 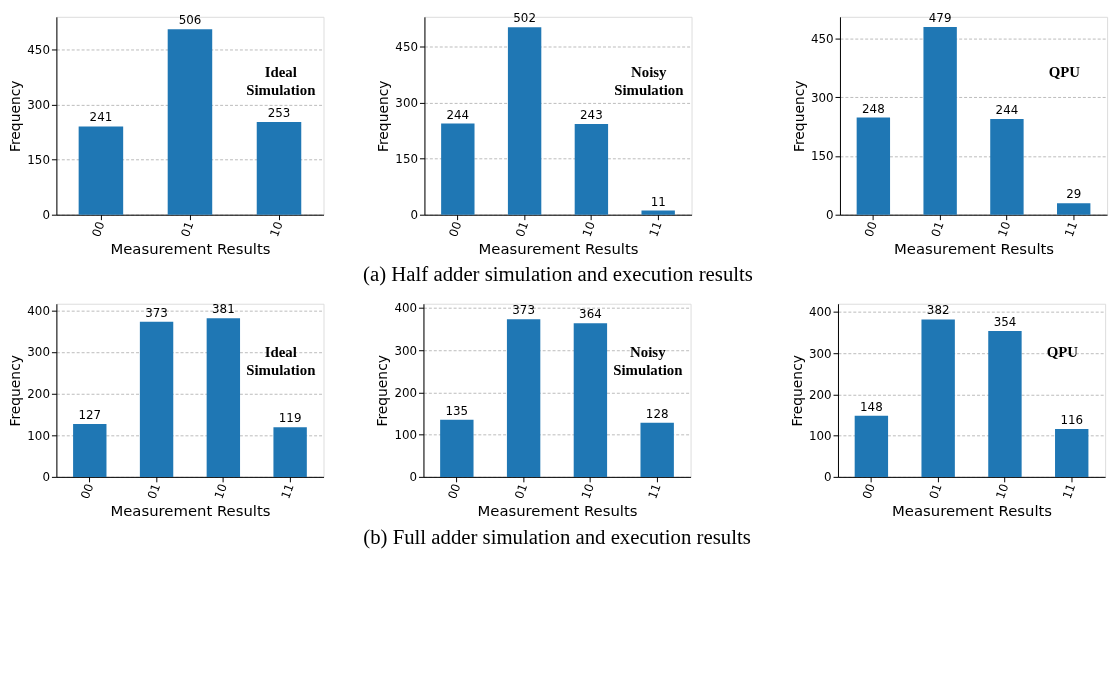 I want to click on data-label: 382, so click(x=938, y=310).